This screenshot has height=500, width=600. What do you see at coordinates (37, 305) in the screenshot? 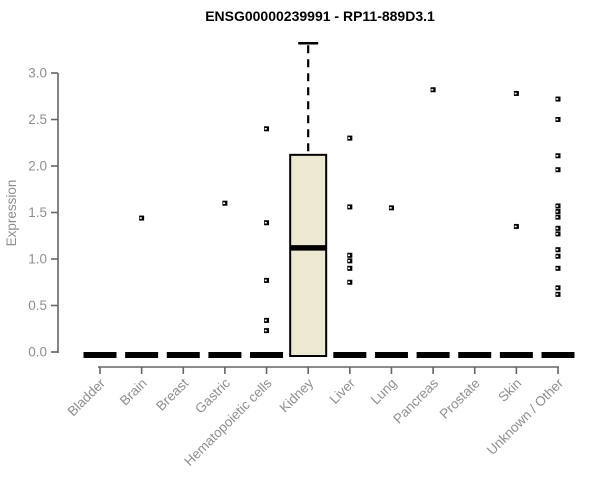
I see `y-tick-label: 0.5` at bounding box center [37, 305].